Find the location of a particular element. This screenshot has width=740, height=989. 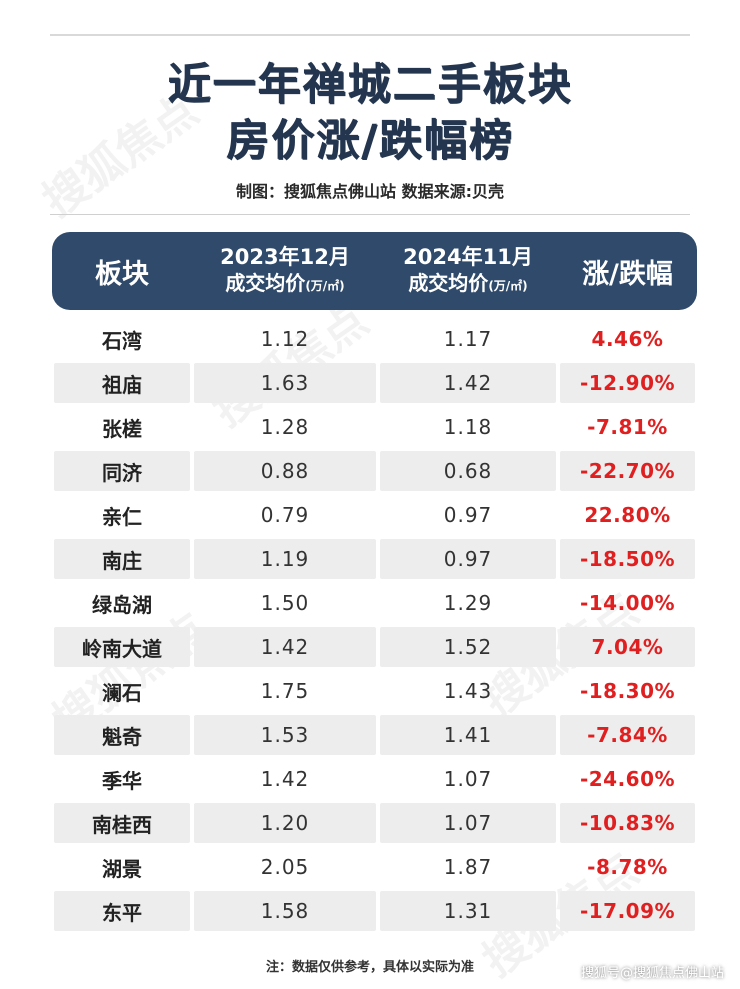

price-2024-cell: 0.68 is located at coordinates (468, 471).